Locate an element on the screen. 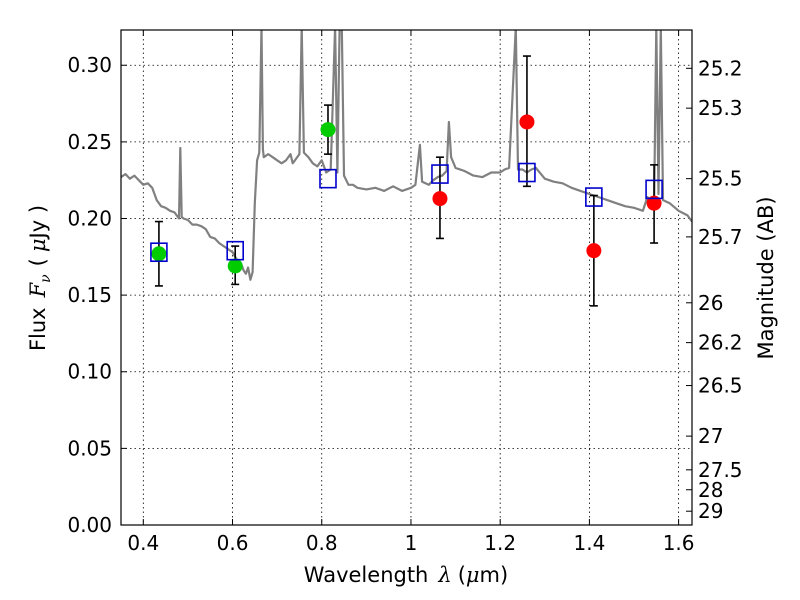 This screenshot has height=600, width=800. y2-tick-label: 25.7 is located at coordinates (720, 237).